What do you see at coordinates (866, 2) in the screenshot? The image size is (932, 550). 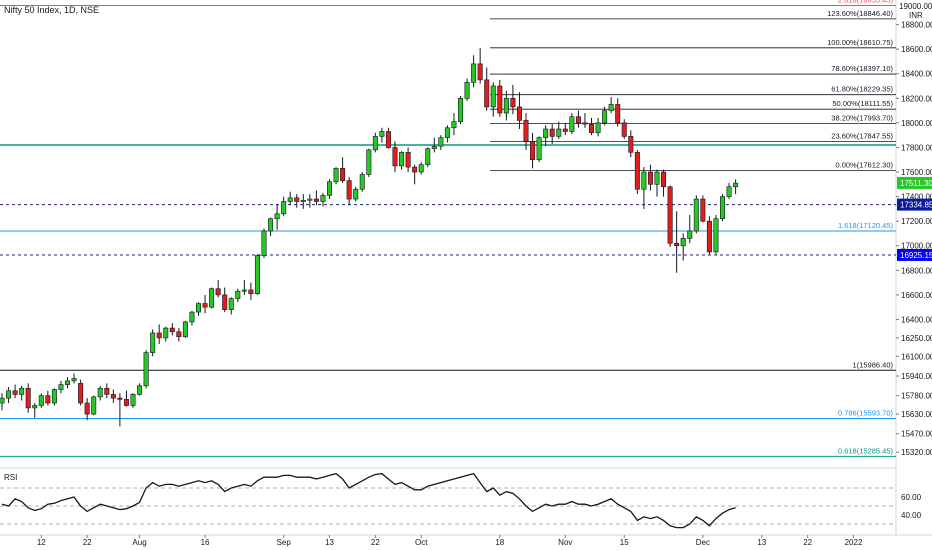 I see `fib-level-label: 2.618(18955.45)` at bounding box center [866, 2].